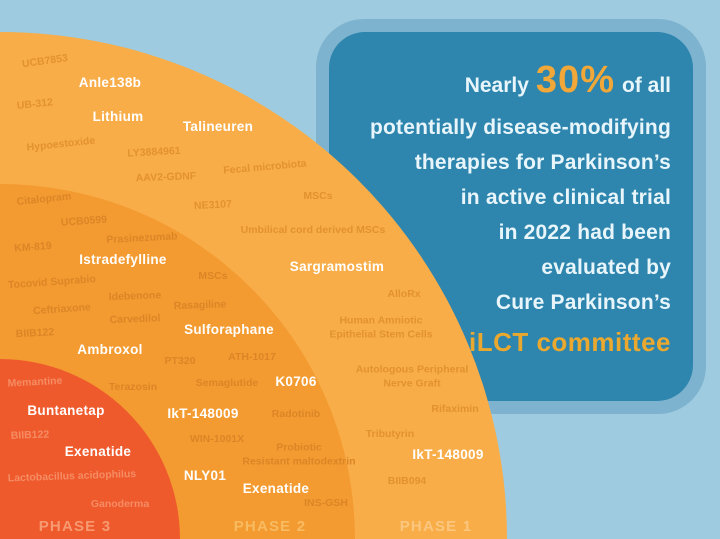 The width and height of the screenshot is (720, 539). Describe the element at coordinates (110, 83) in the screenshot. I see `therapy-label: Anle138b` at that location.